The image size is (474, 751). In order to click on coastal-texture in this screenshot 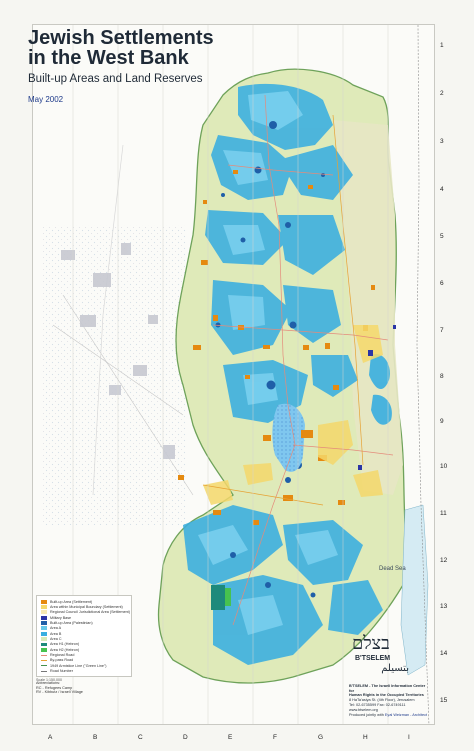, I will do `click(113, 375)`.